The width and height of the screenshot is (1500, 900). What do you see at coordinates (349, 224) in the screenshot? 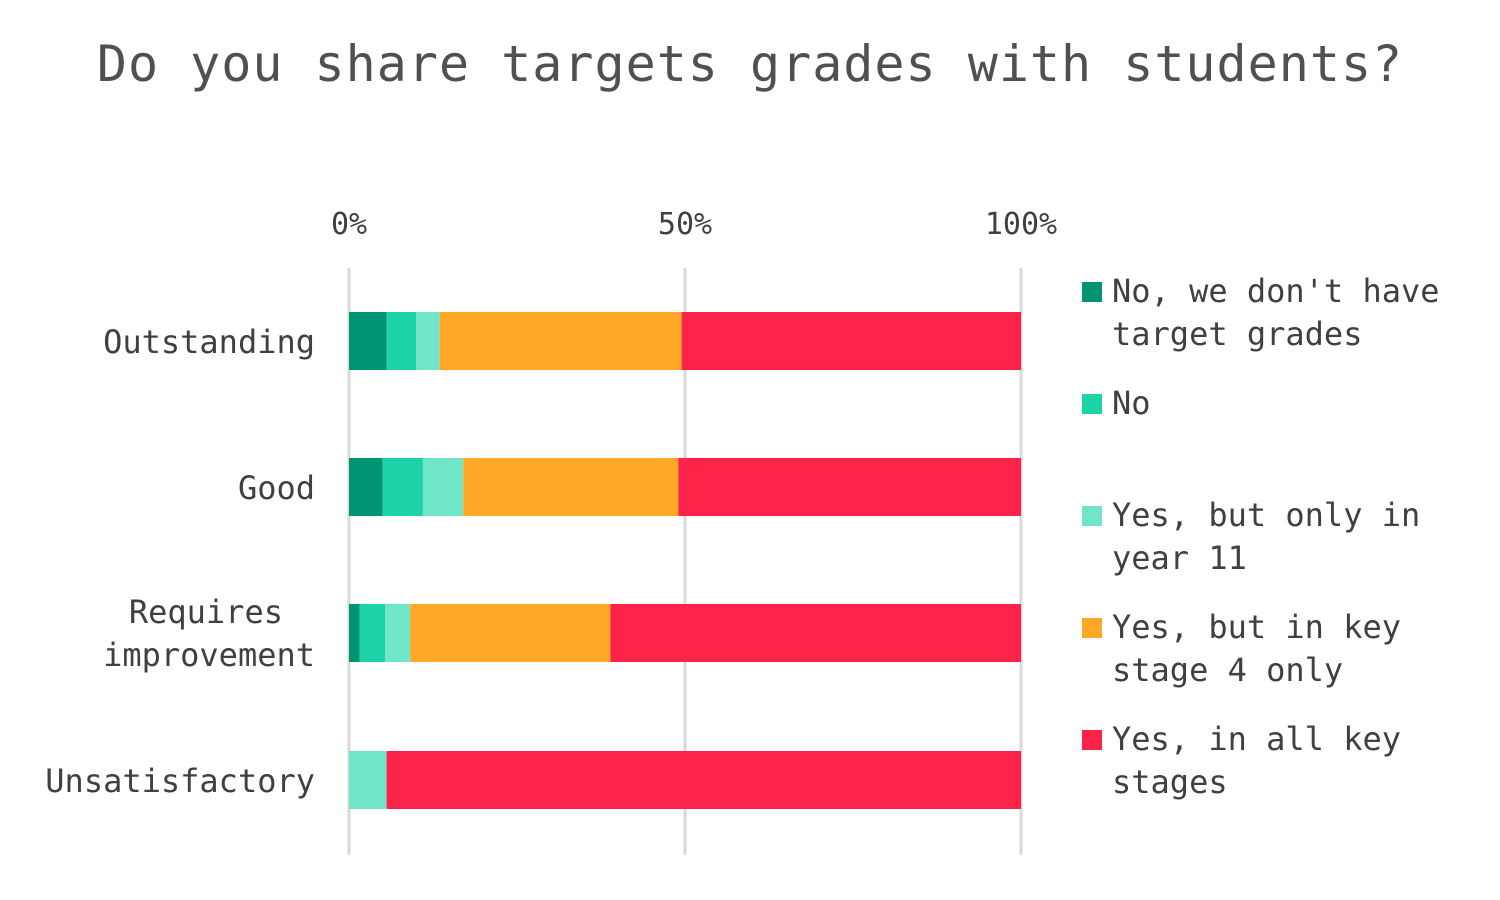
I see `x-tick-label: 0%` at bounding box center [349, 224].